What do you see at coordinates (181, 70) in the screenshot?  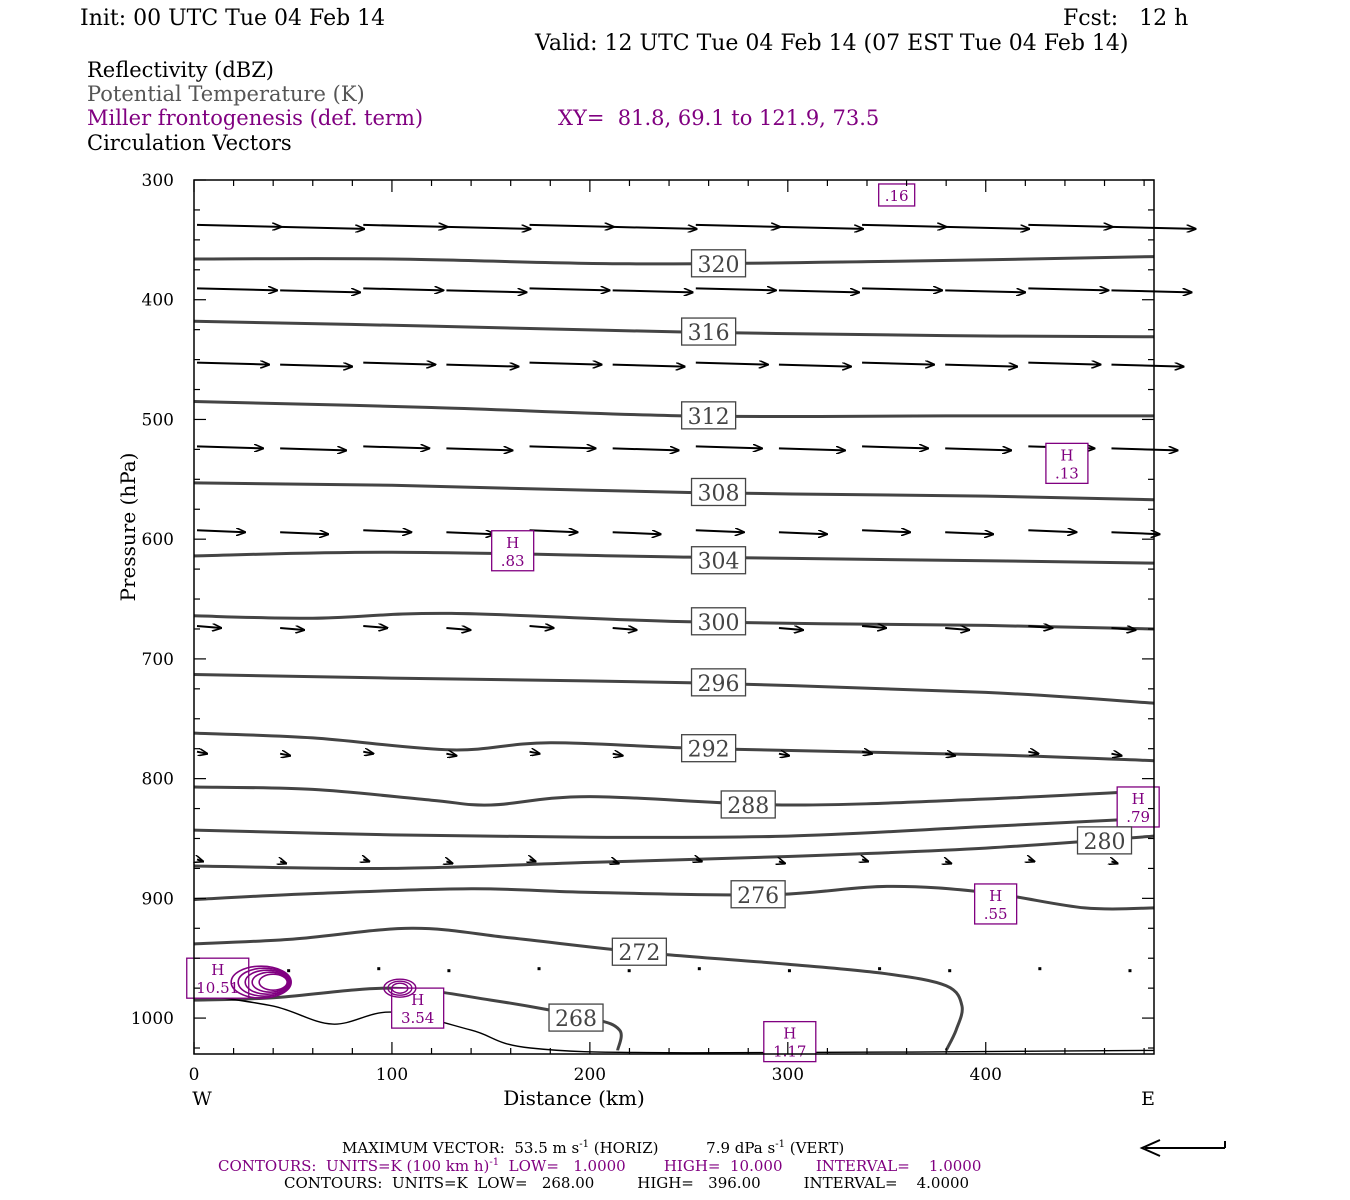 I see `legend-reflectivity: Reflectivity (dBZ)` at bounding box center [181, 70].